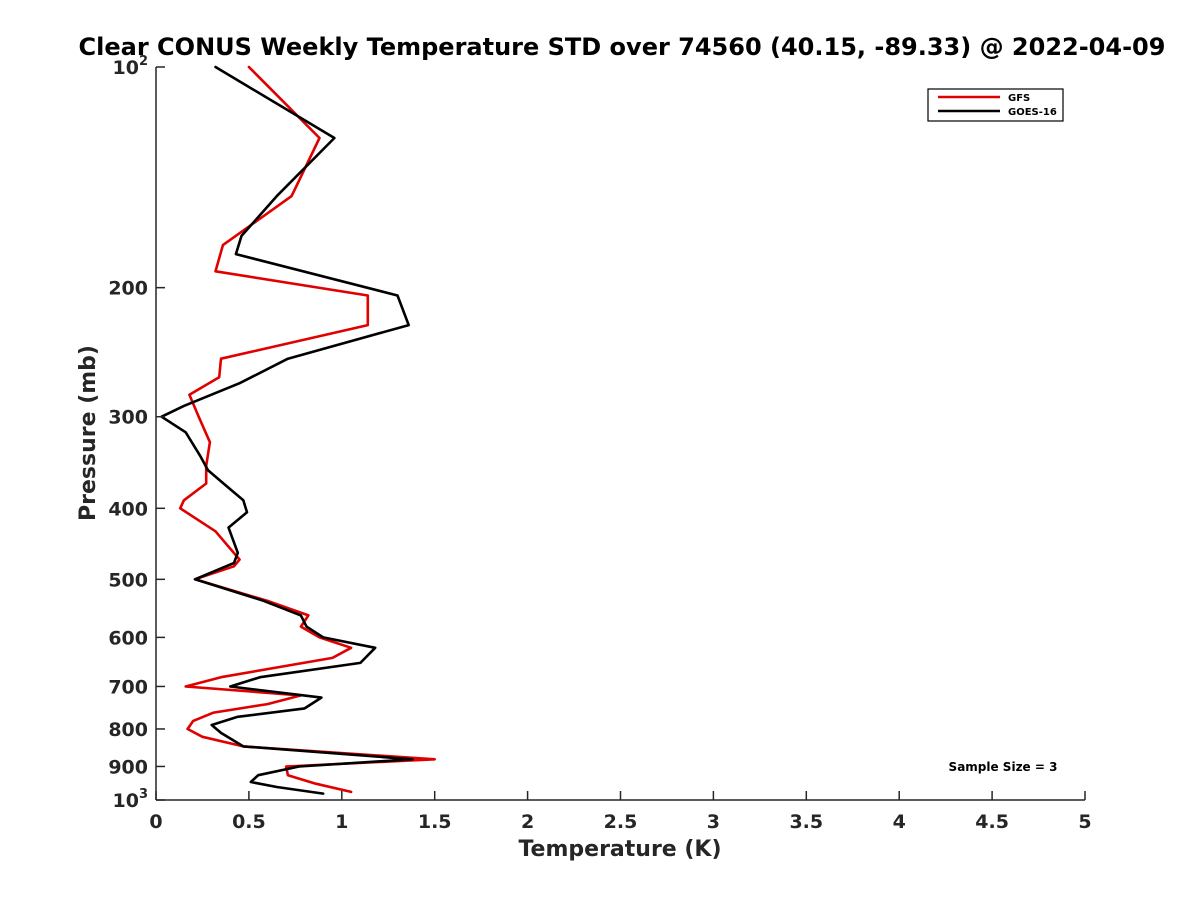 The width and height of the screenshot is (1200, 900). Describe the element at coordinates (128, 687) in the screenshot. I see `y-tick-label: 700` at that location.